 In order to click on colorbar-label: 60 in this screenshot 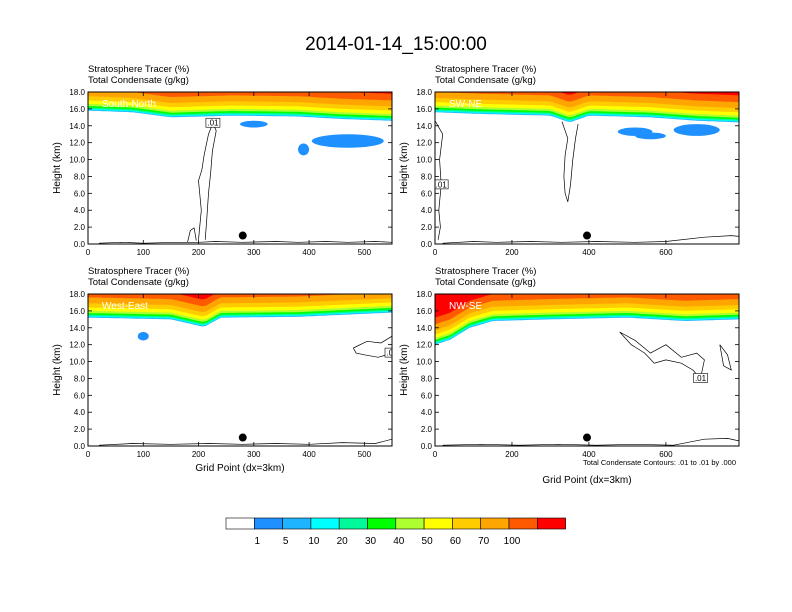, I will do `click(456, 541)`.